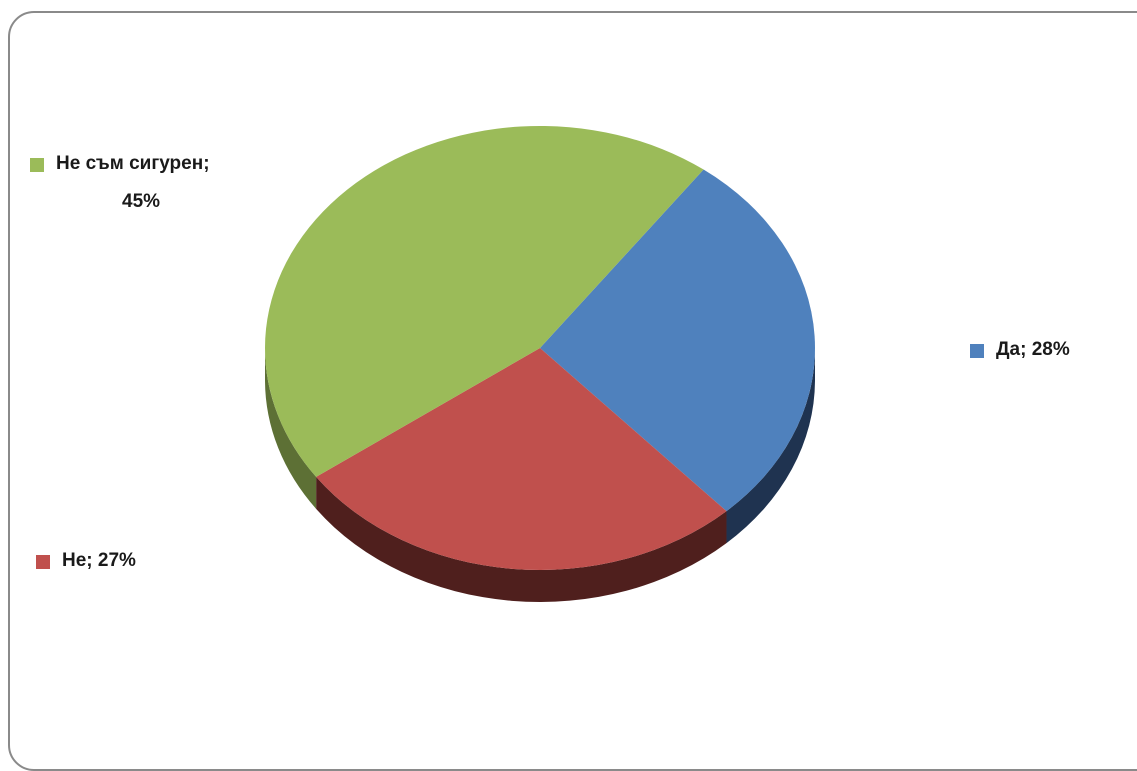 Image resolution: width=1137 pixels, height=771 pixels. What do you see at coordinates (133, 163) in the screenshot?
I see `label-unsure-line1: Не съм сигурен;` at bounding box center [133, 163].